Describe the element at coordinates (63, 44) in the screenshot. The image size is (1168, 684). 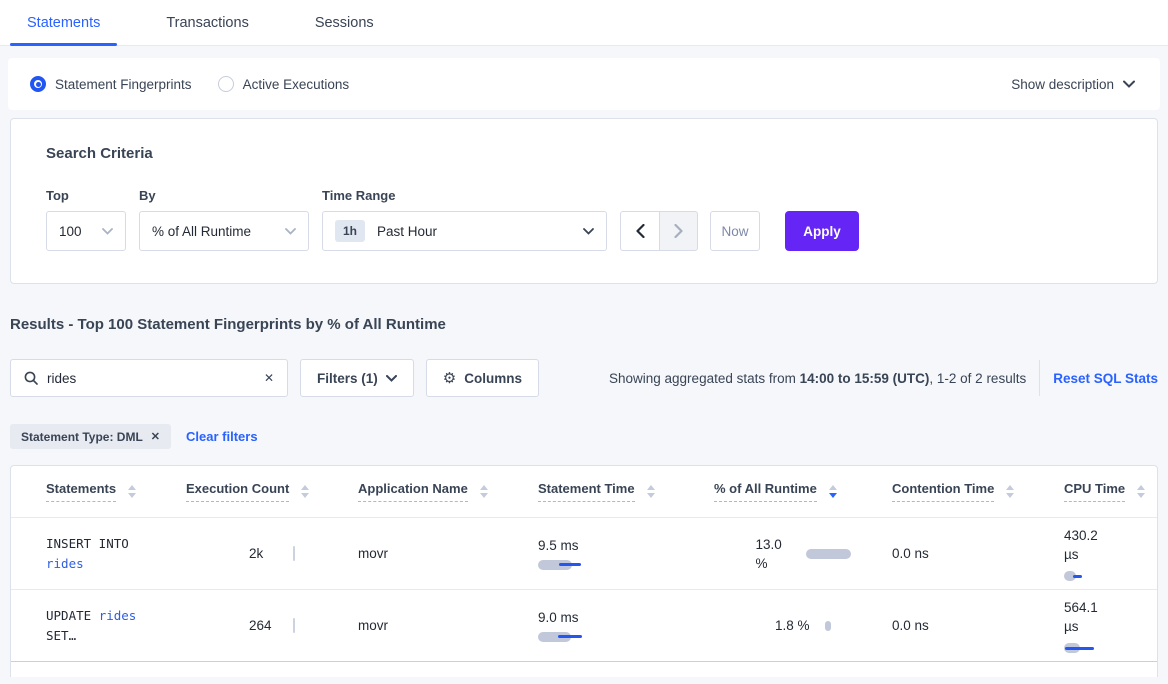
I see `active-tab-underline` at that location.